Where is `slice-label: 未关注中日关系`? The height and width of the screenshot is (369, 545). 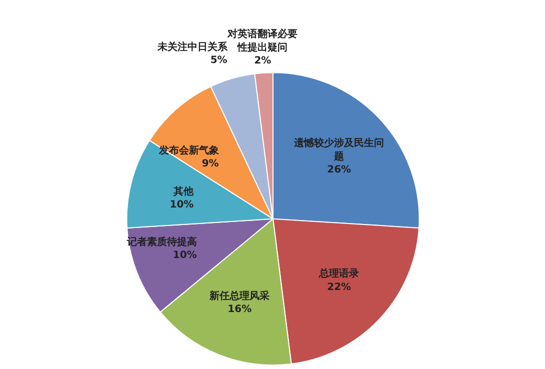 slice-label: 未关注中日关系 is located at coordinates (192, 46).